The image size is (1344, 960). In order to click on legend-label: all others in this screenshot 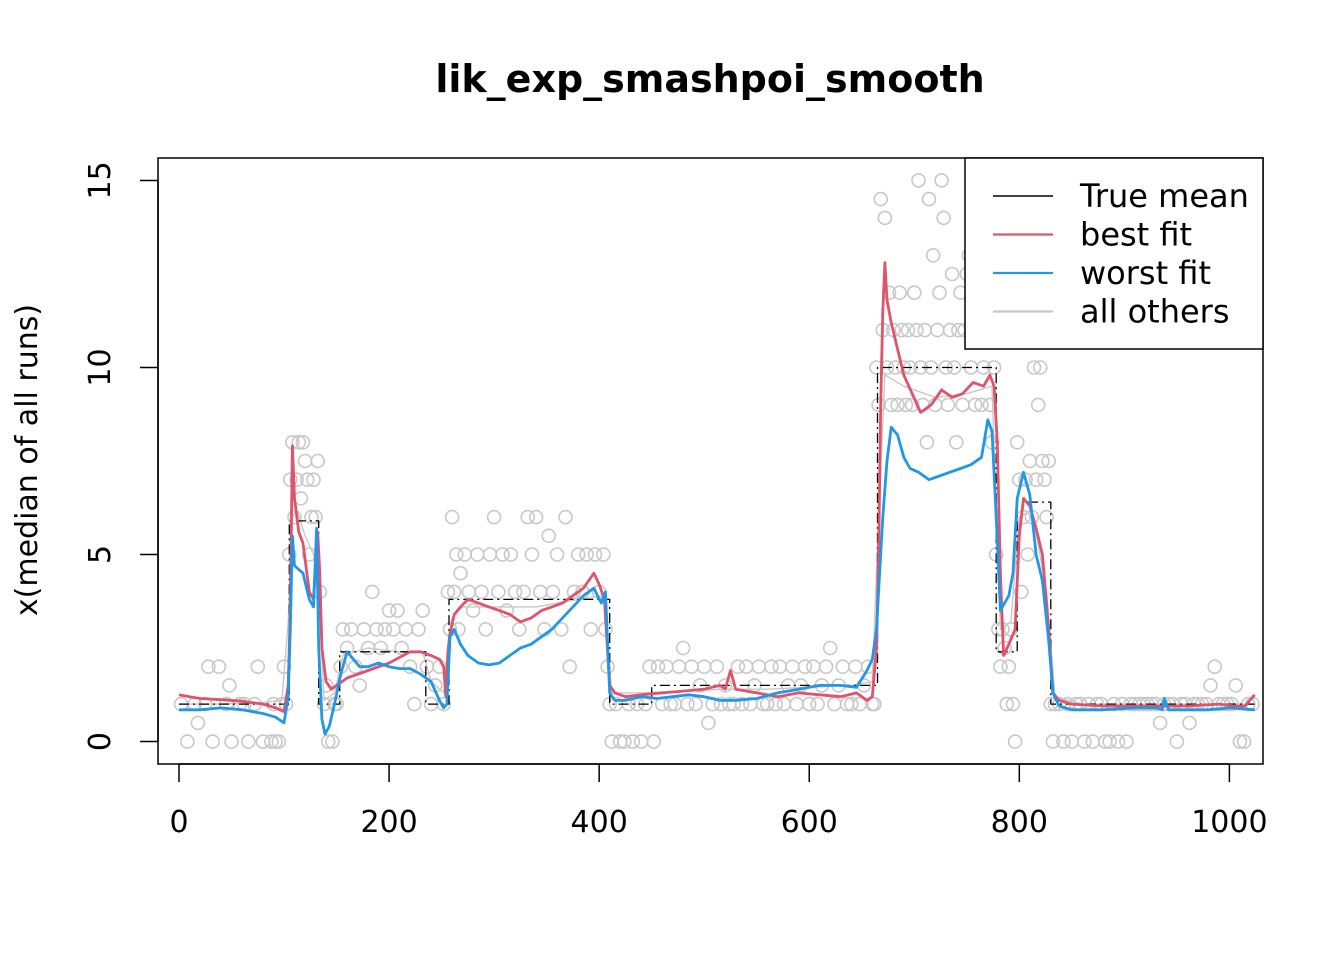, I will do `click(1154, 312)`.